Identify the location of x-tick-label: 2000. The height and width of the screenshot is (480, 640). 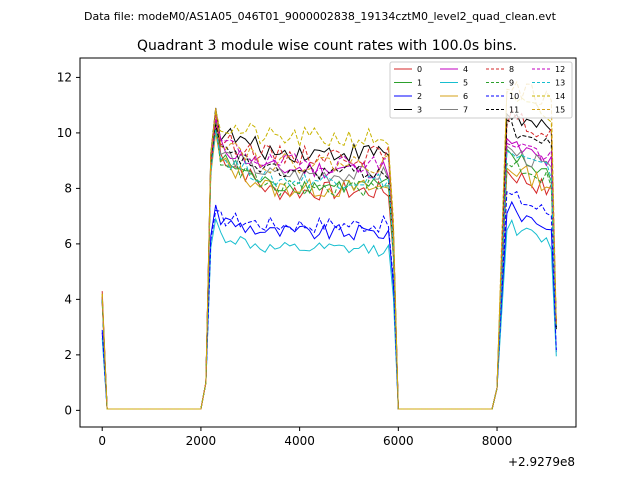
(201, 441).